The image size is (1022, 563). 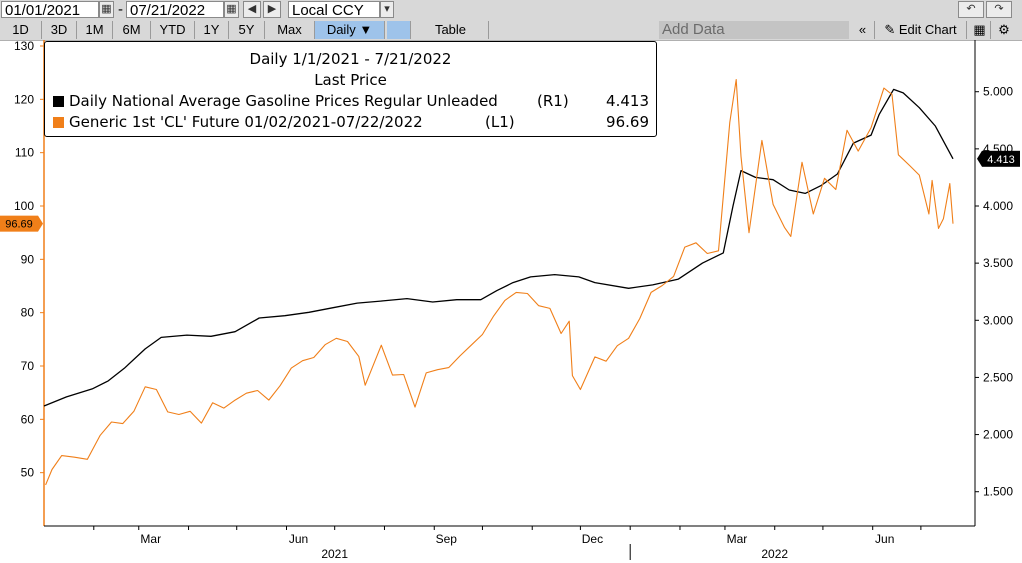 I want to click on right-value-tag, so click(x=1001, y=158).